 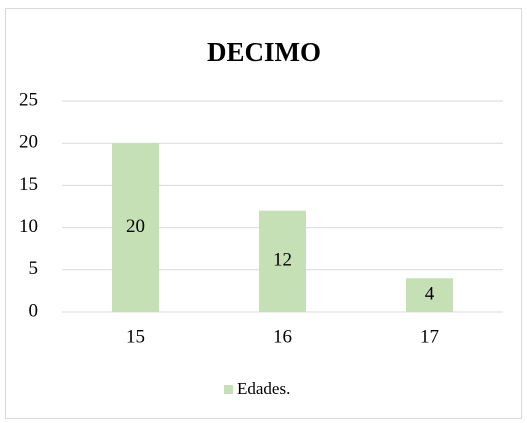 What do you see at coordinates (34, 310) in the screenshot?
I see `y-tick-label: 0` at bounding box center [34, 310].